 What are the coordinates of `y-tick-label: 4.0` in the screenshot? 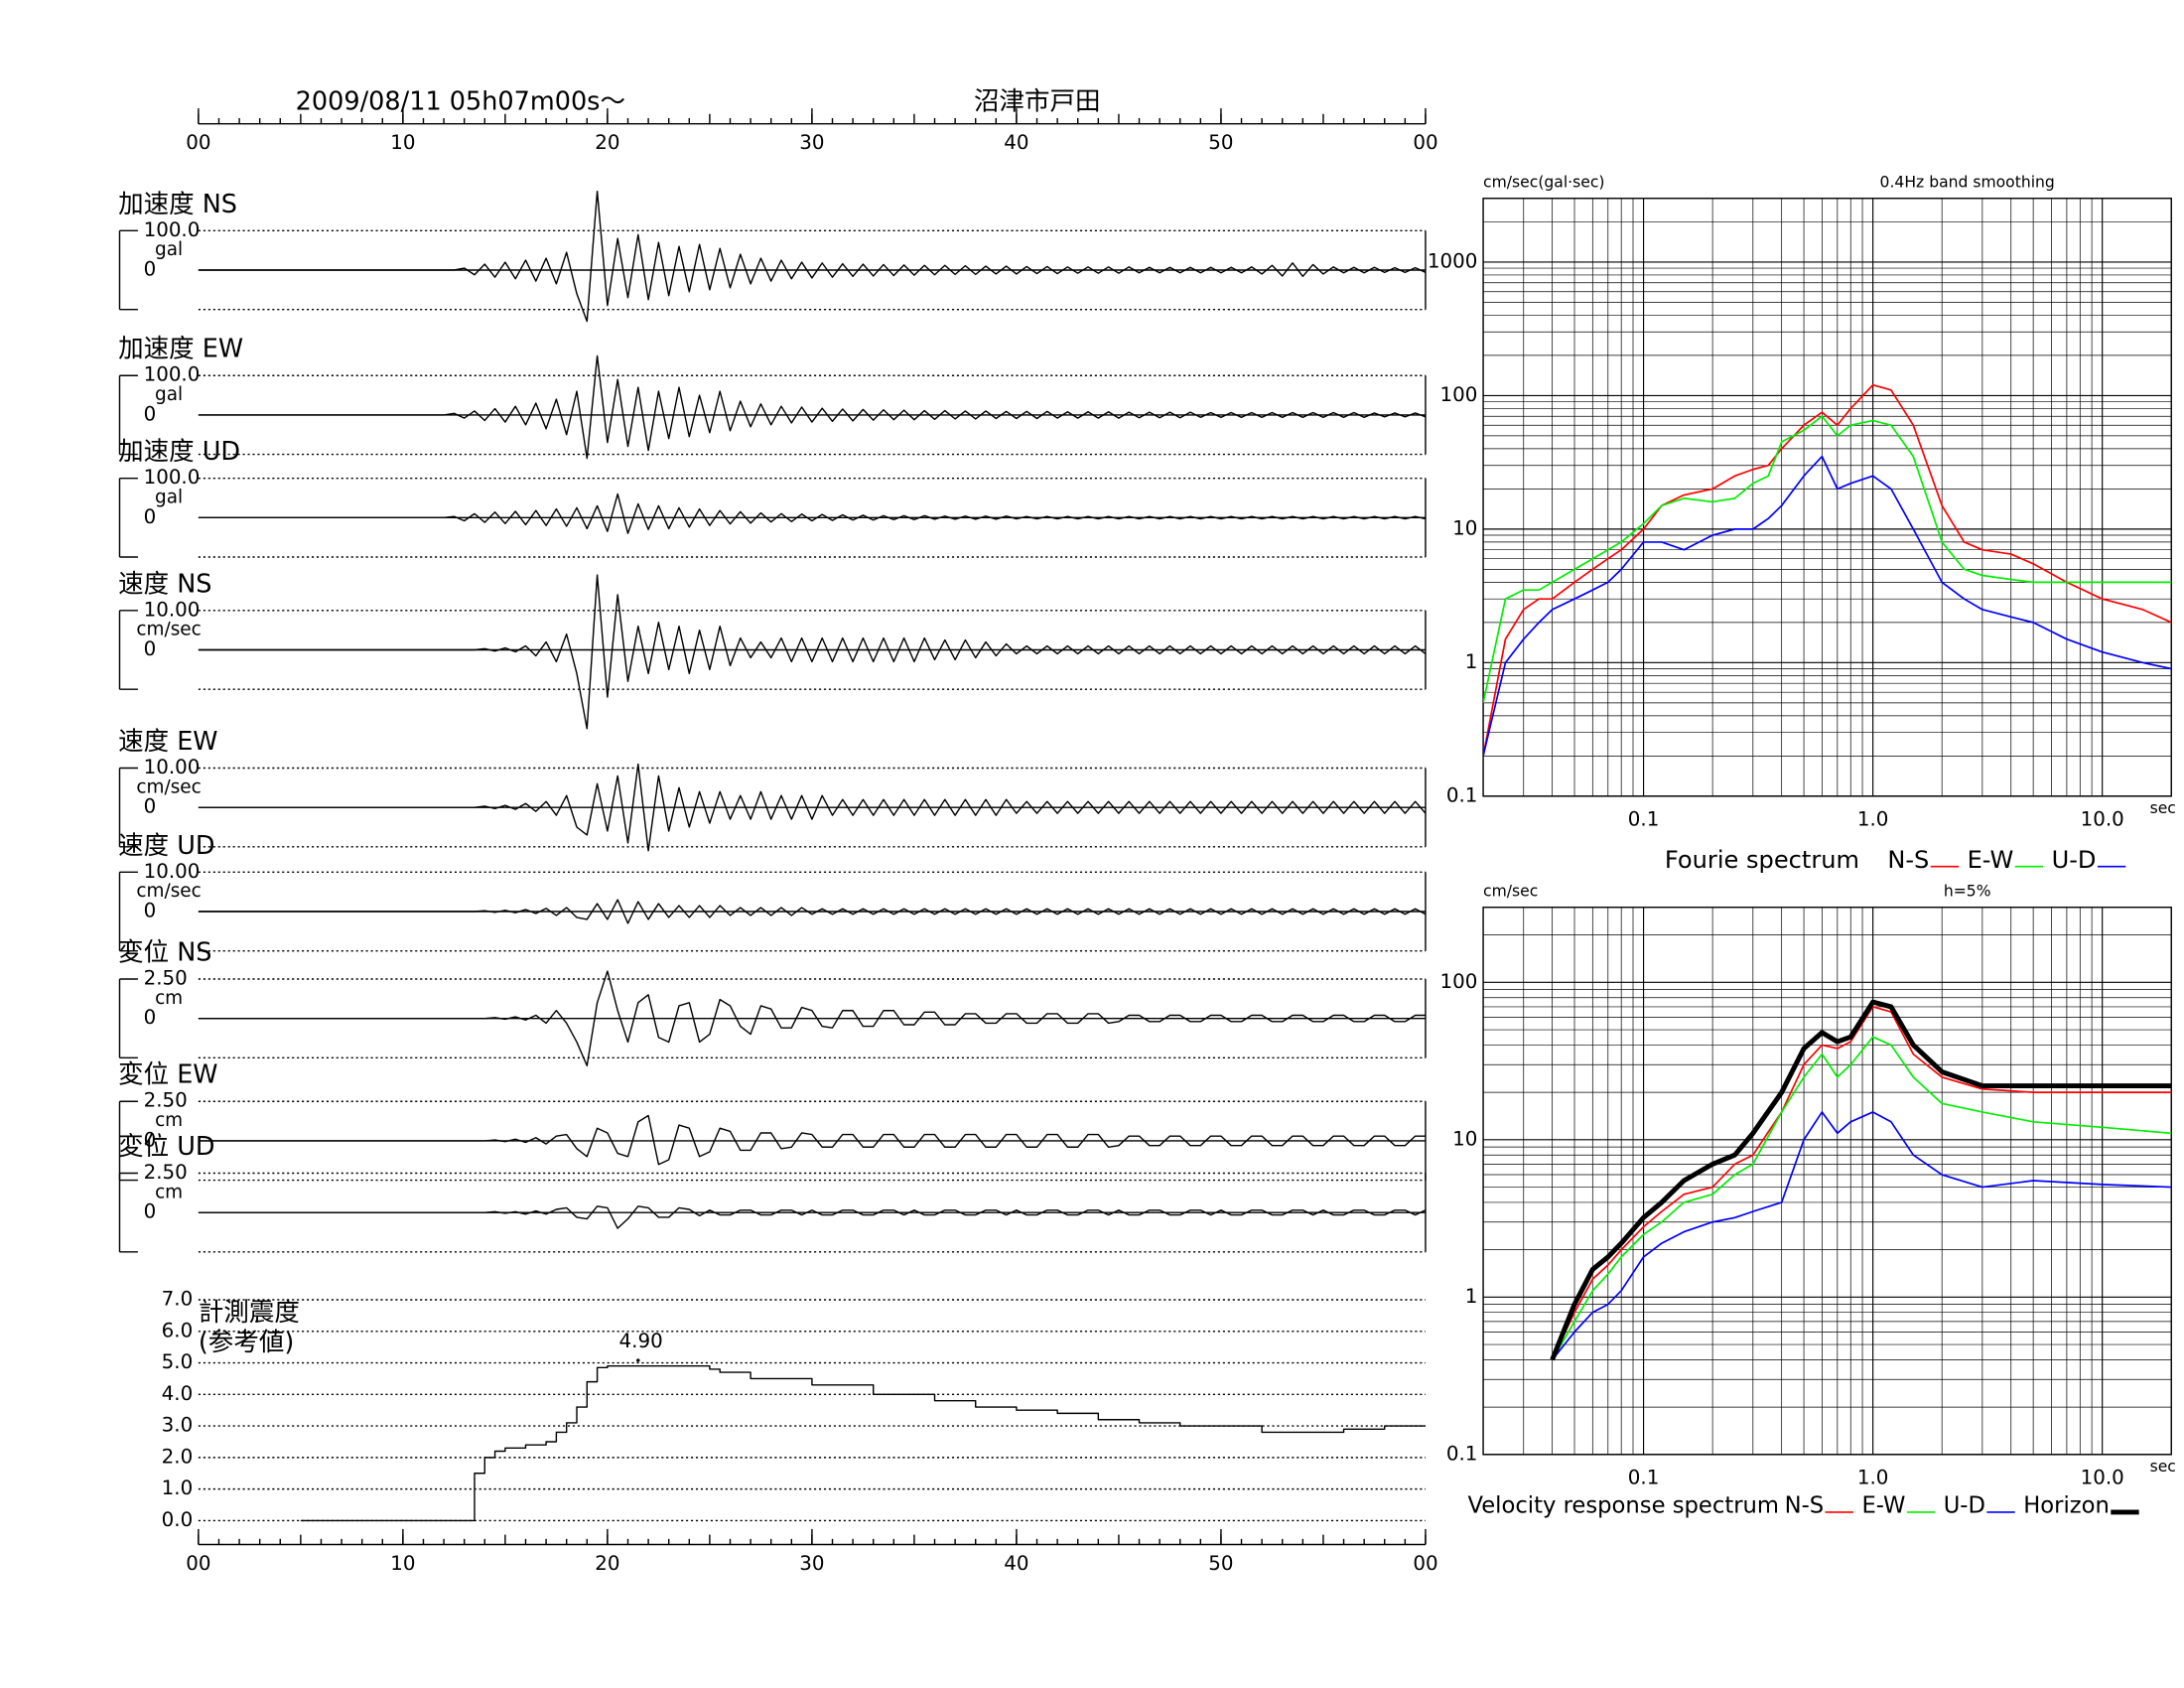 It's located at (178, 1393).